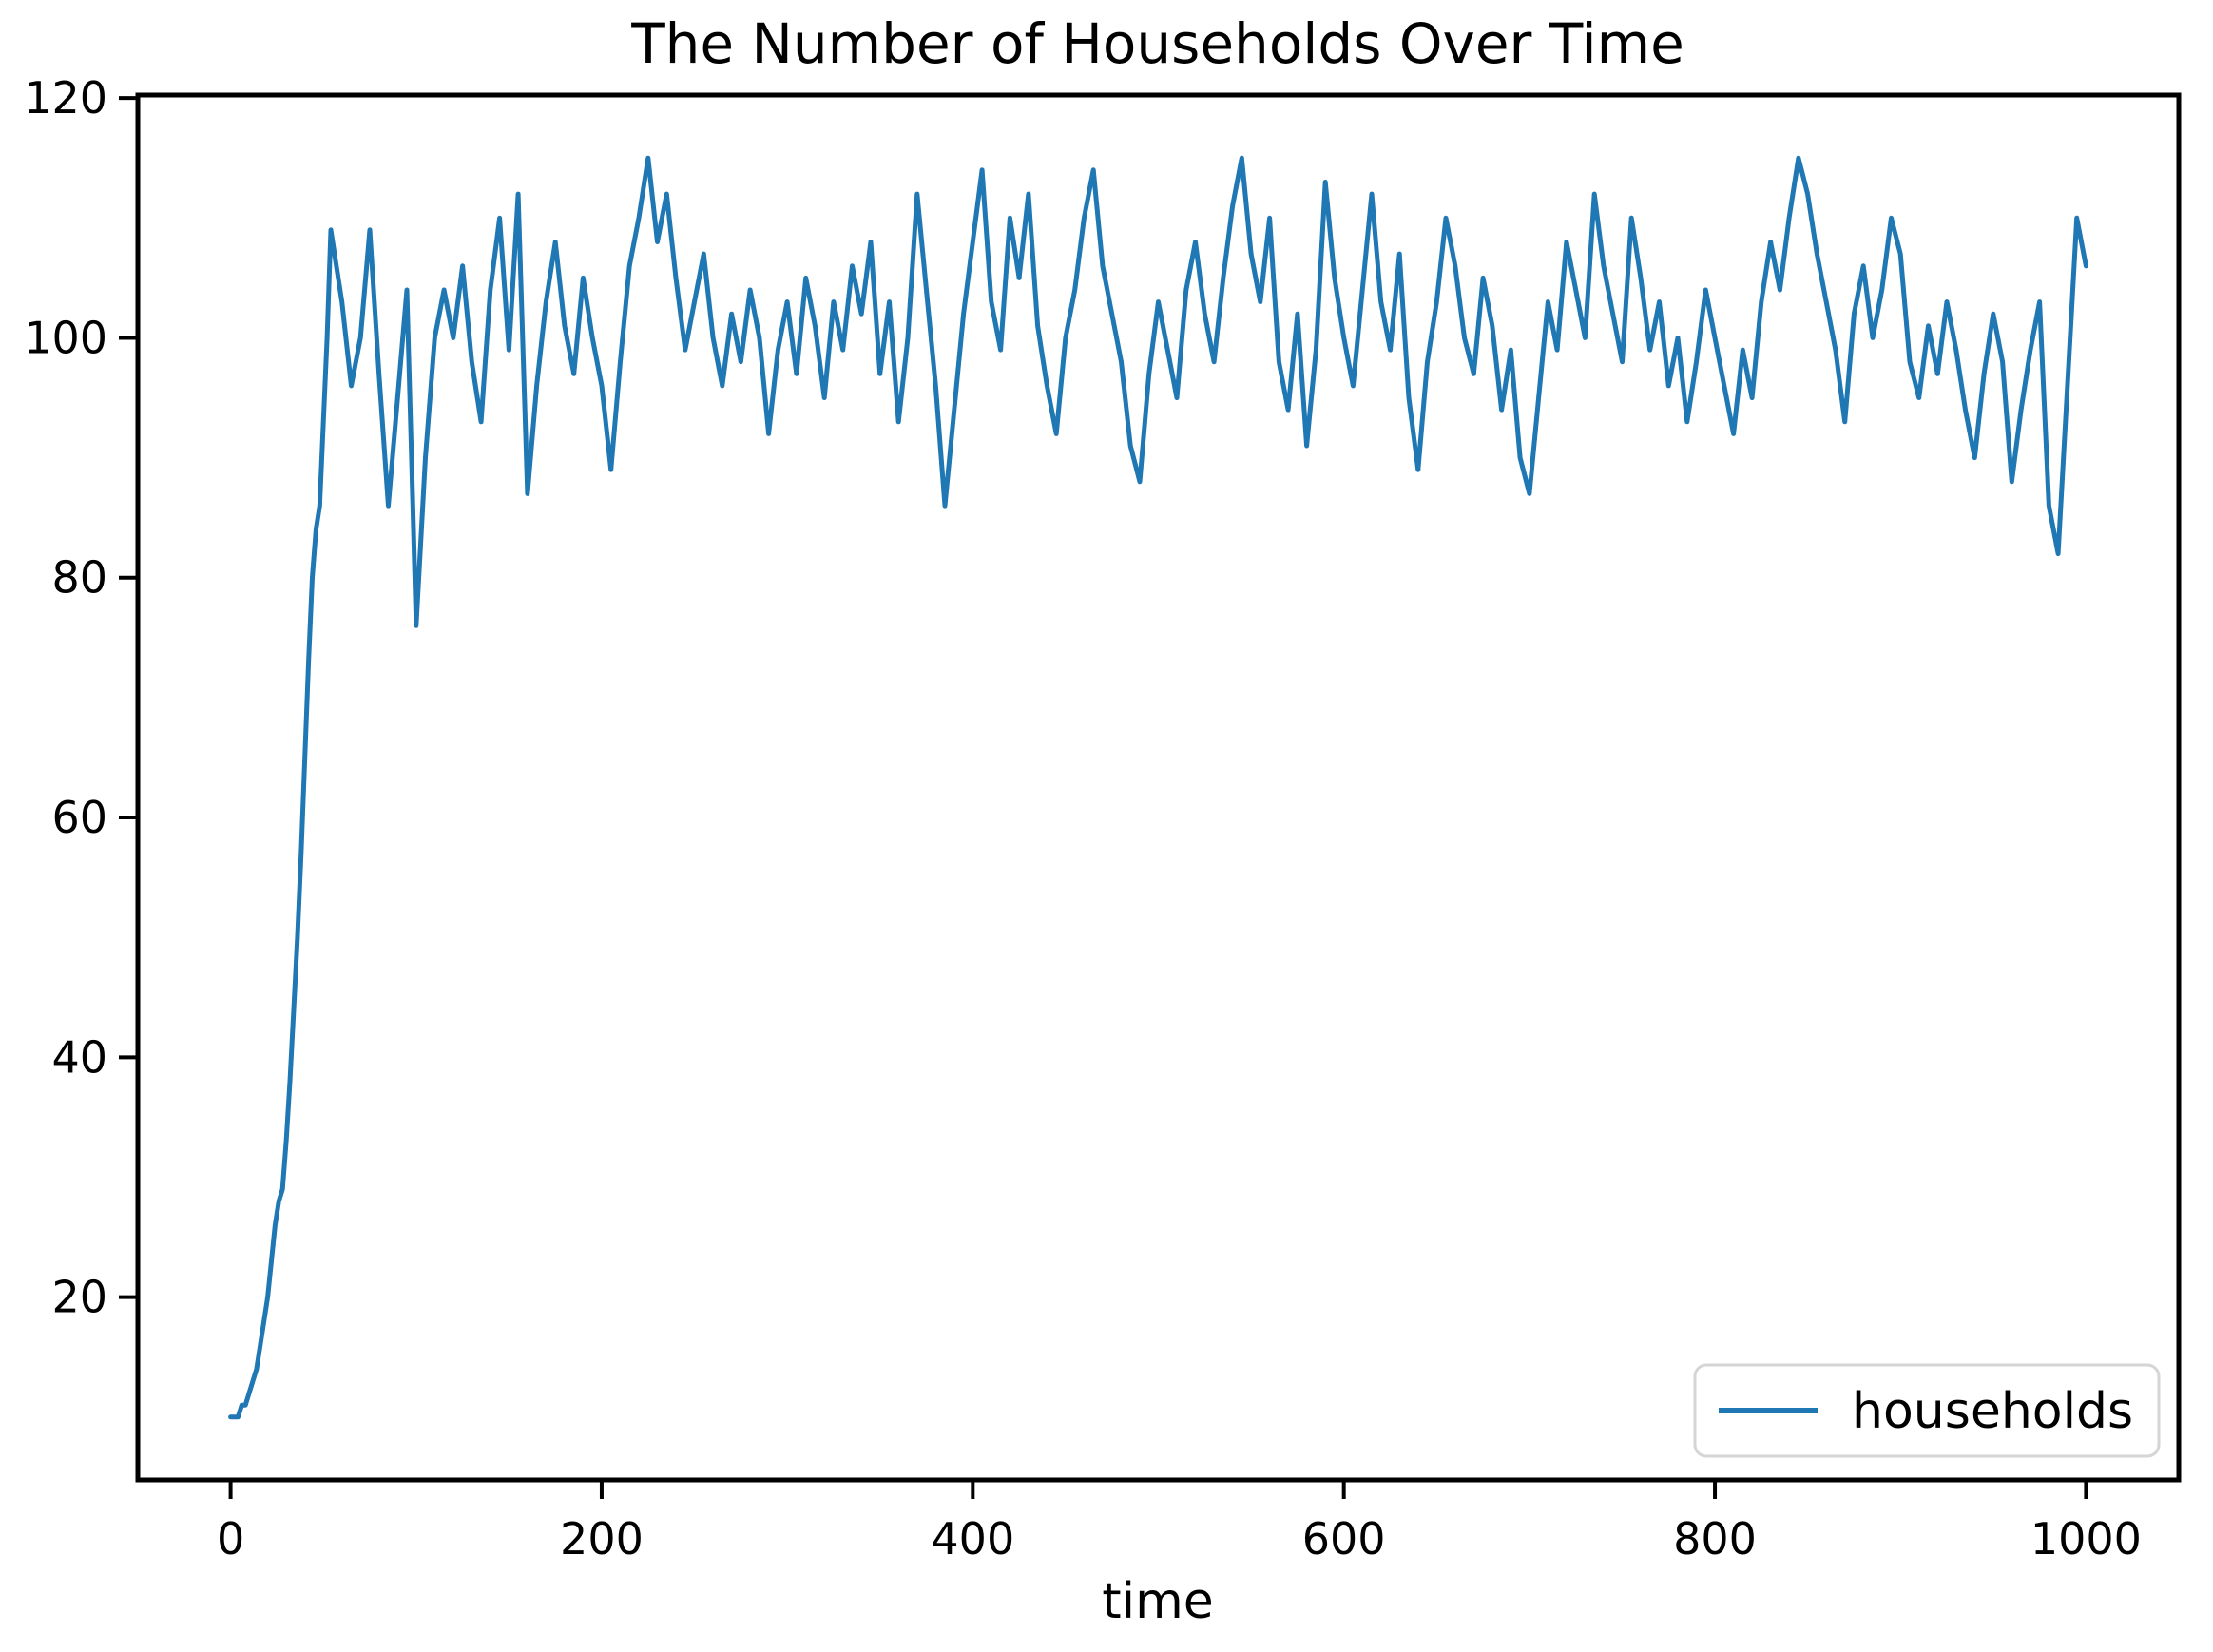 Image resolution: width=2213 pixels, height=1652 pixels. What do you see at coordinates (81, 697) in the screenshot?
I see `y-axis: 20 40 60 80 100 120` at bounding box center [81, 697].